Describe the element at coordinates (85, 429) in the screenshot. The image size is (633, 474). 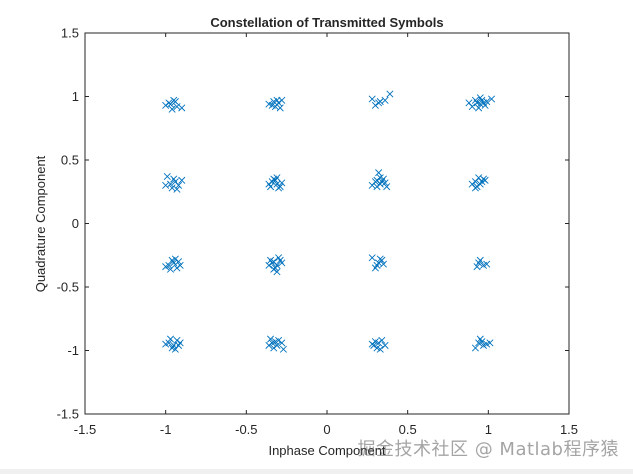
I see `x-tick-label: -1.5` at that location.